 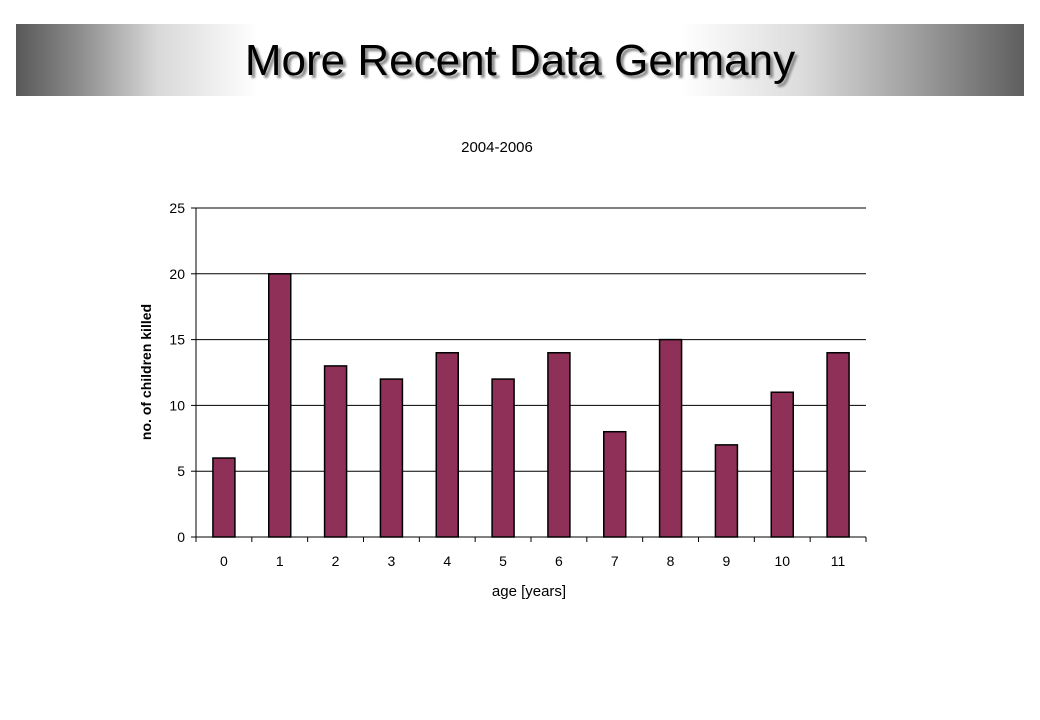 What do you see at coordinates (182, 372) in the screenshot?
I see `y-axis-ticks: 0 5 10 15 20 25` at bounding box center [182, 372].